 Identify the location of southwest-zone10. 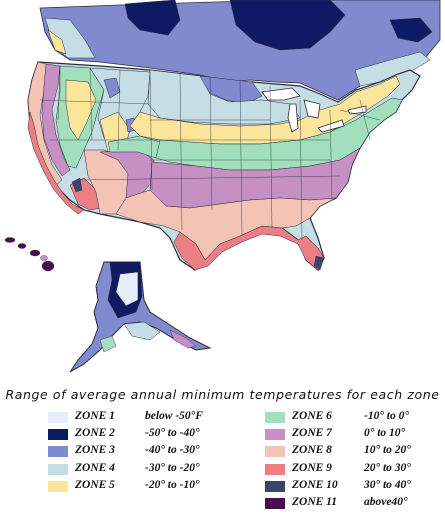
(77, 185).